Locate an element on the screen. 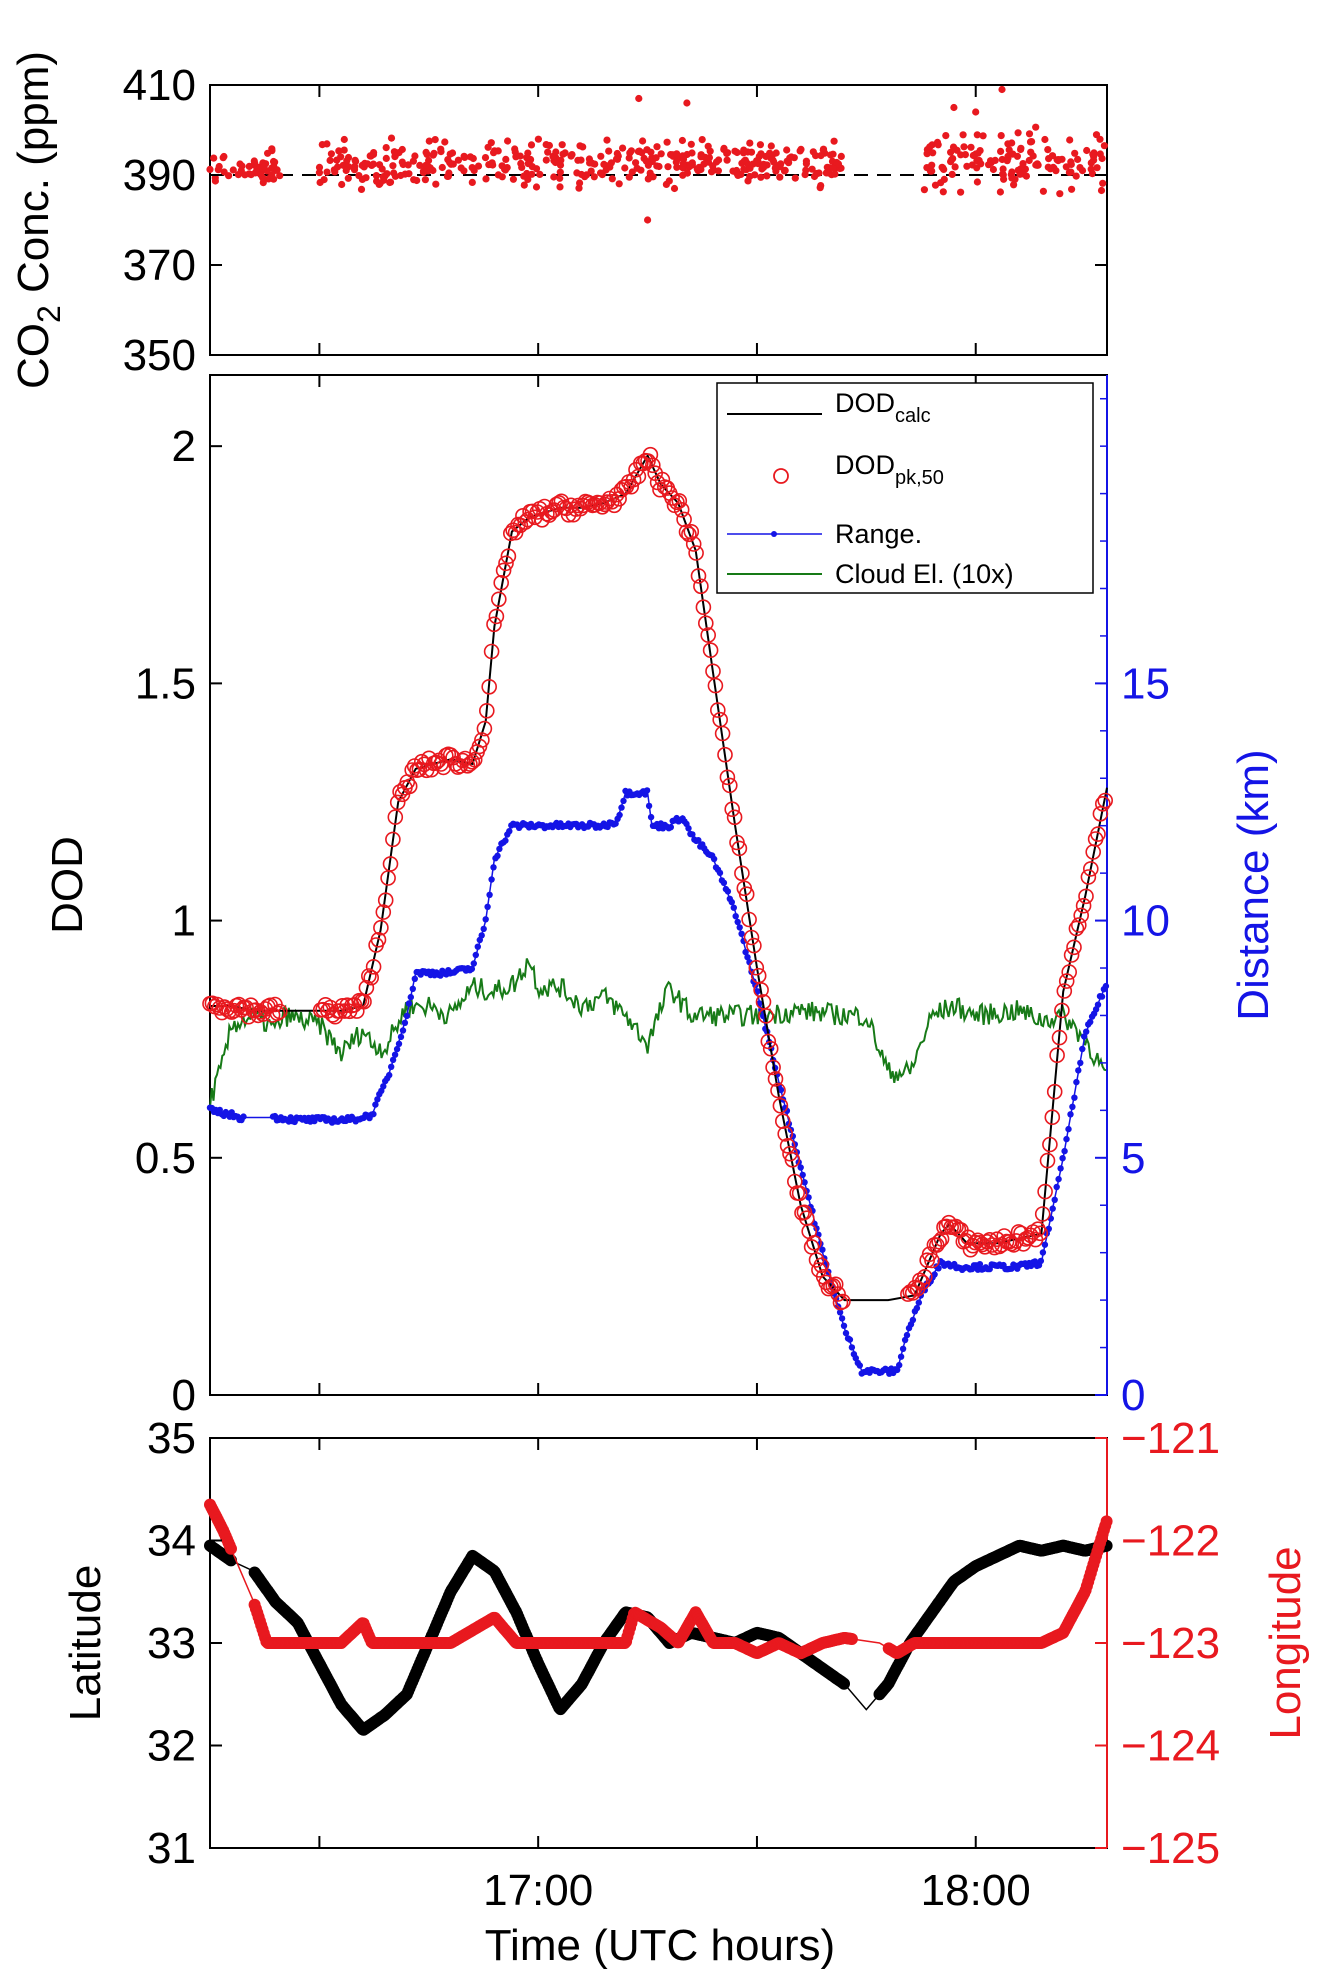  legend-dod-pk50-text: DOD is located at coordinates (865, 465).